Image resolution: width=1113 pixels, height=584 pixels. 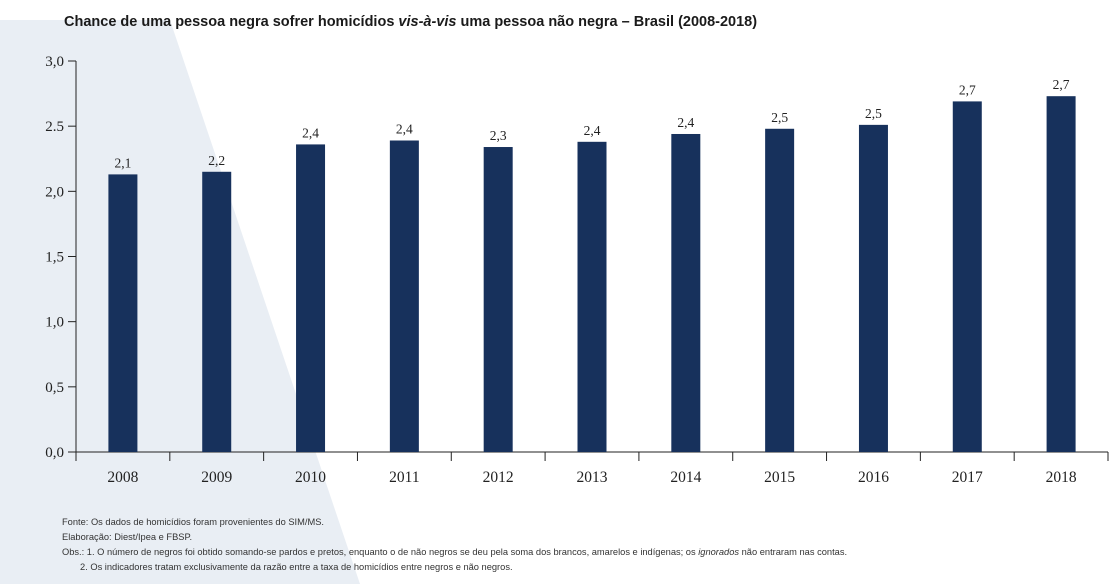 I want to click on x-tick-label: 2016, so click(x=873, y=477).